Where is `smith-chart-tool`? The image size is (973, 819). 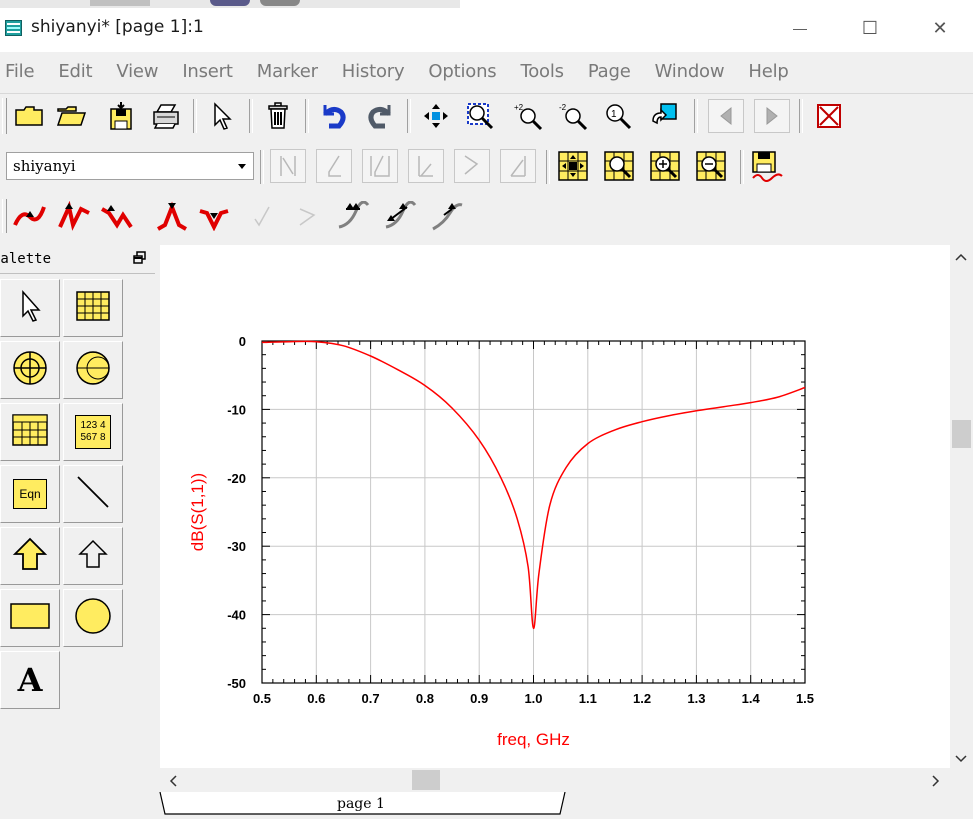
smith-chart-tool is located at coordinates (93, 370).